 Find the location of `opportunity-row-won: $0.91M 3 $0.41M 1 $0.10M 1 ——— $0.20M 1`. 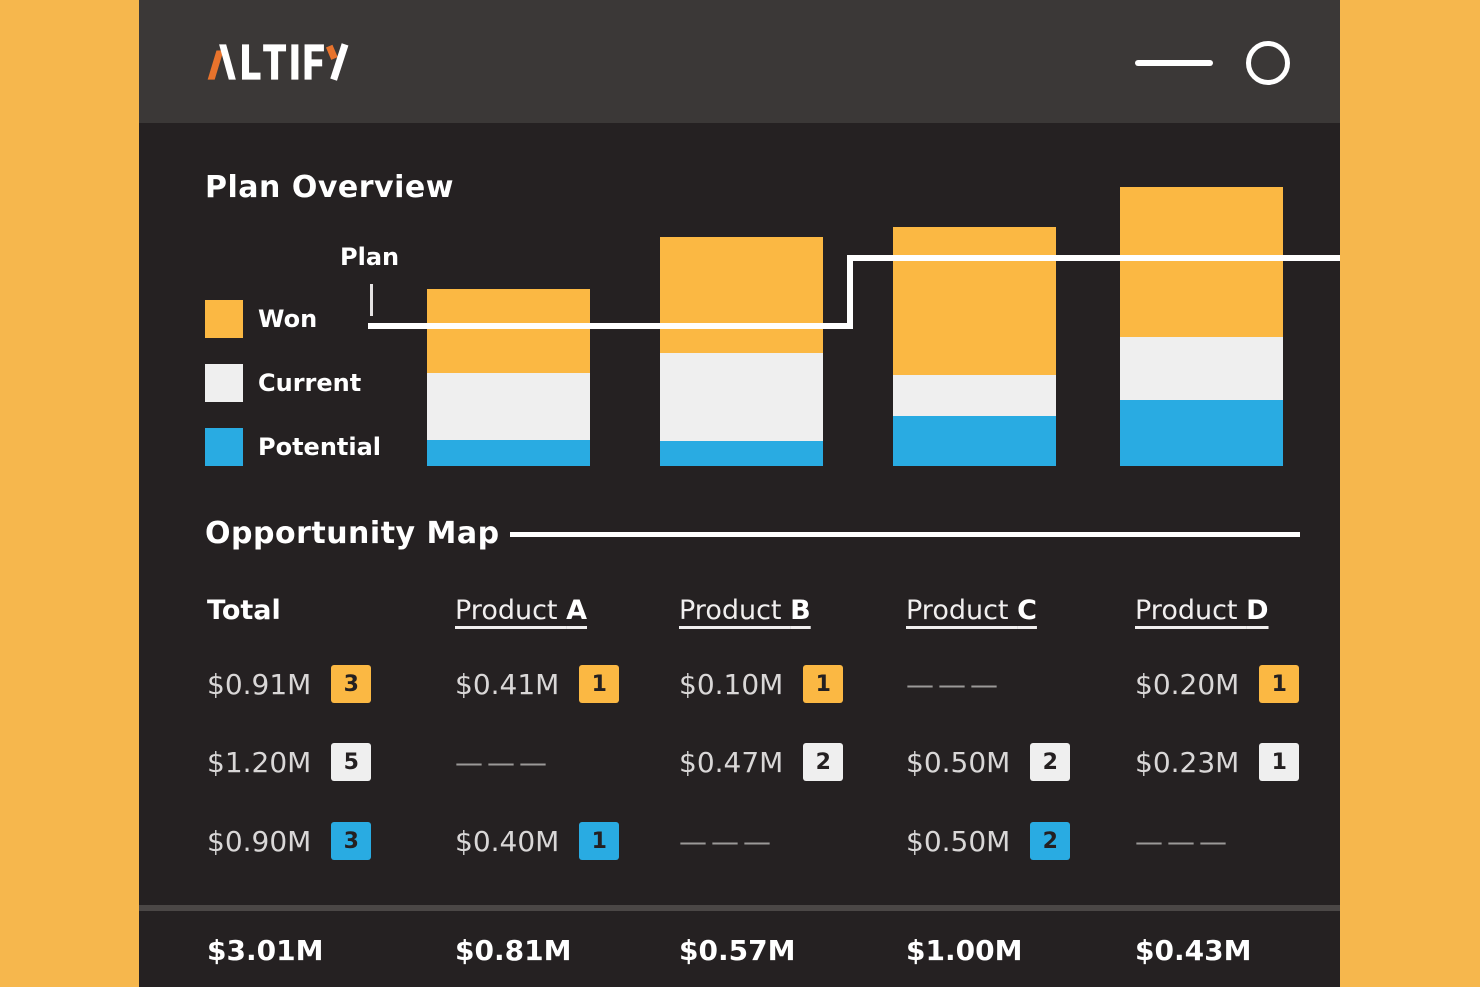

opportunity-row-won: $0.91M 3 $0.41M 1 $0.10M 1 ——— $0.20M 1 is located at coordinates (773, 684).